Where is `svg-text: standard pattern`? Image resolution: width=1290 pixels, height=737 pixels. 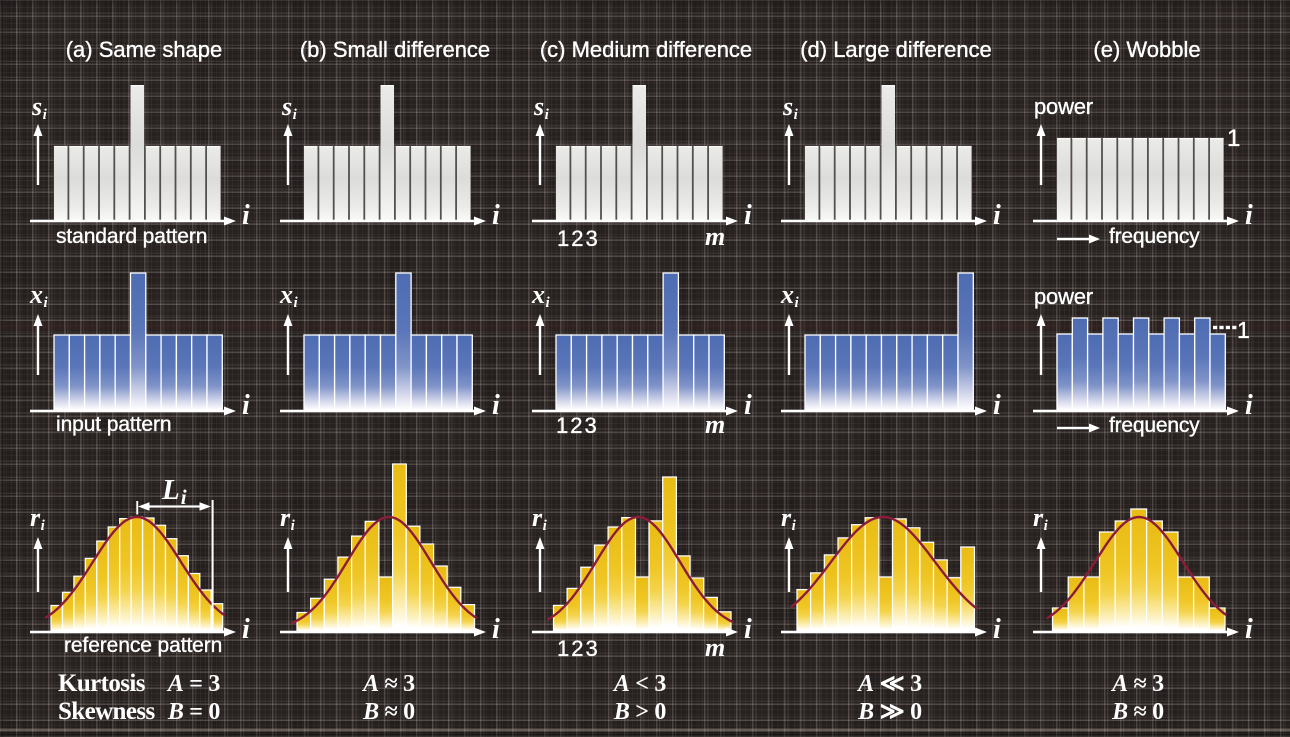
svg-text: standard pattern is located at coordinates (131, 236).